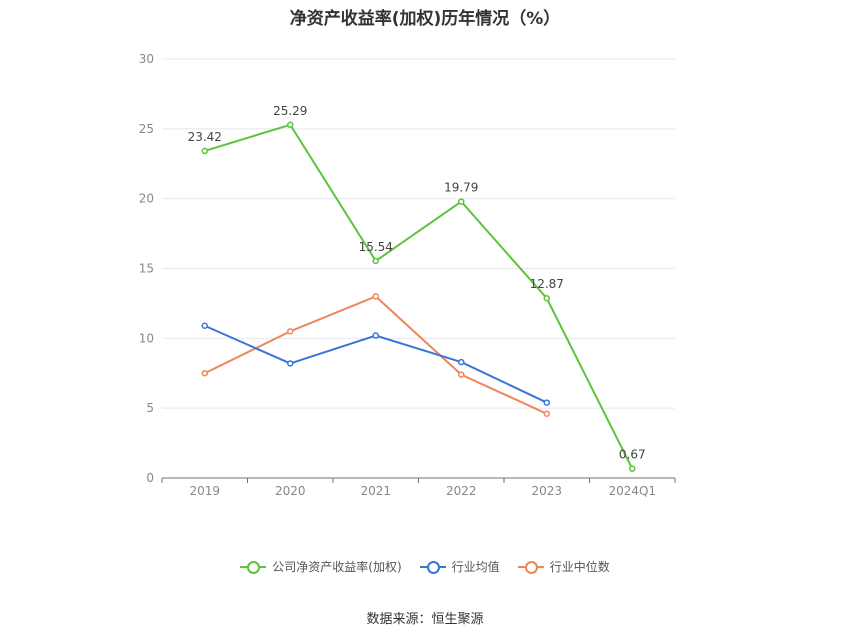 The width and height of the screenshot is (850, 637). I want to click on legend-item: 公司净资产收益率(加权), so click(321, 566).